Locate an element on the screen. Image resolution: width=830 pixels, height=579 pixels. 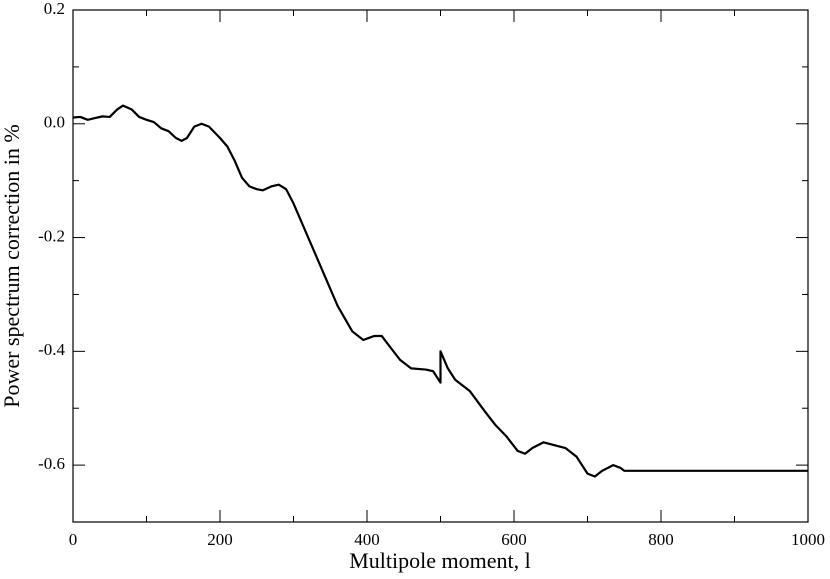
y-tick-label: -0.4 is located at coordinates (51, 349).